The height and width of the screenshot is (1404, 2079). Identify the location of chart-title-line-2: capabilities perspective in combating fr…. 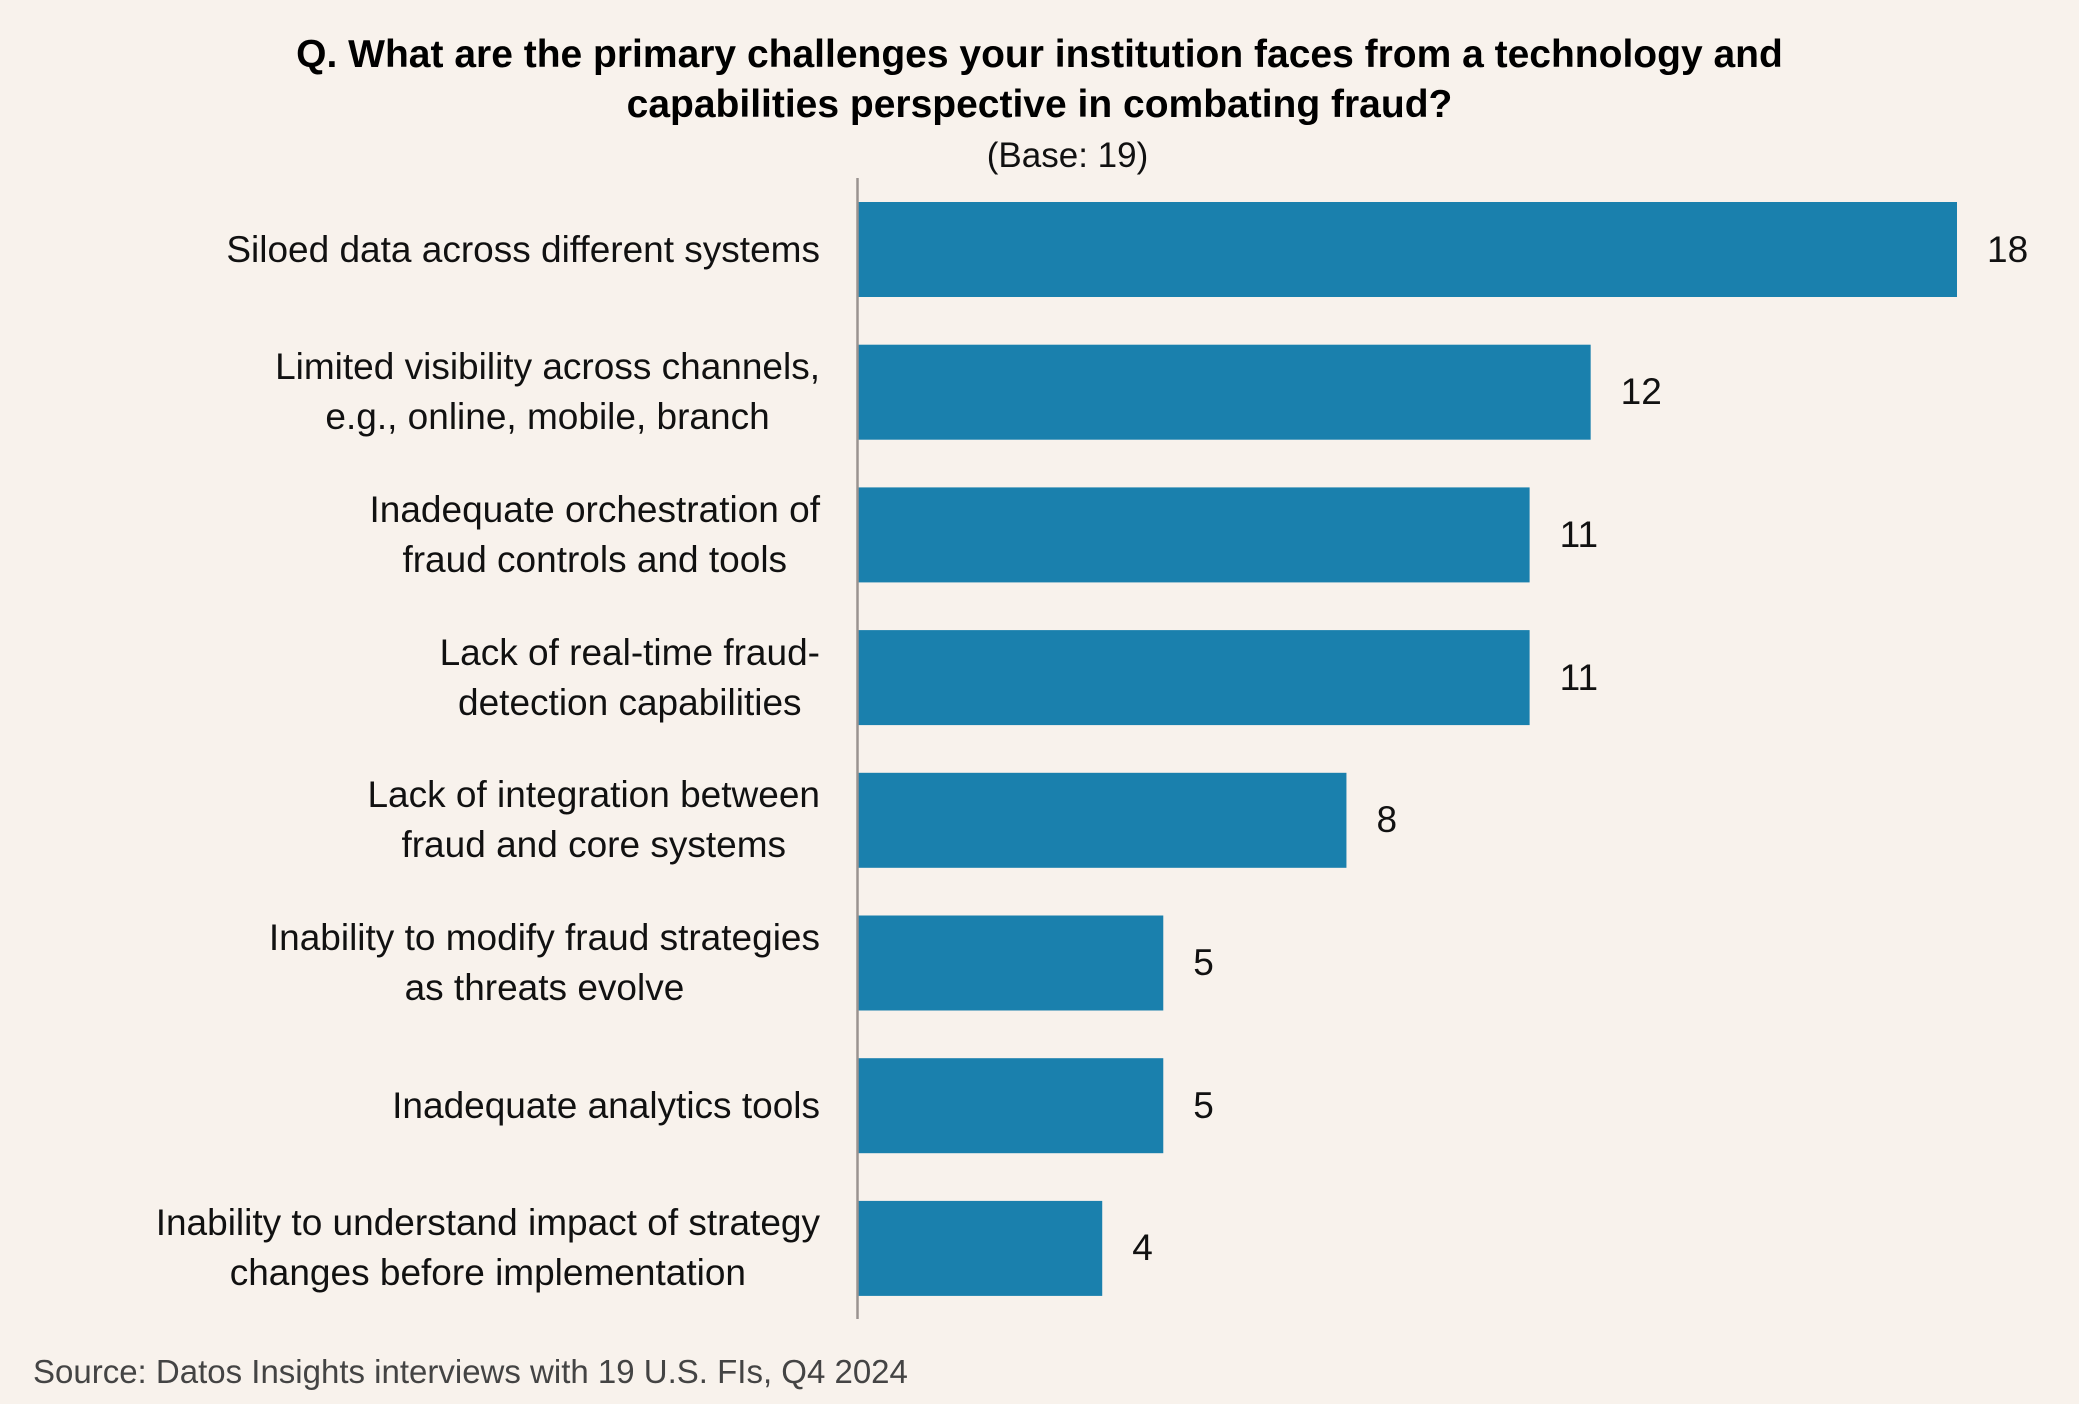
(1039, 104).